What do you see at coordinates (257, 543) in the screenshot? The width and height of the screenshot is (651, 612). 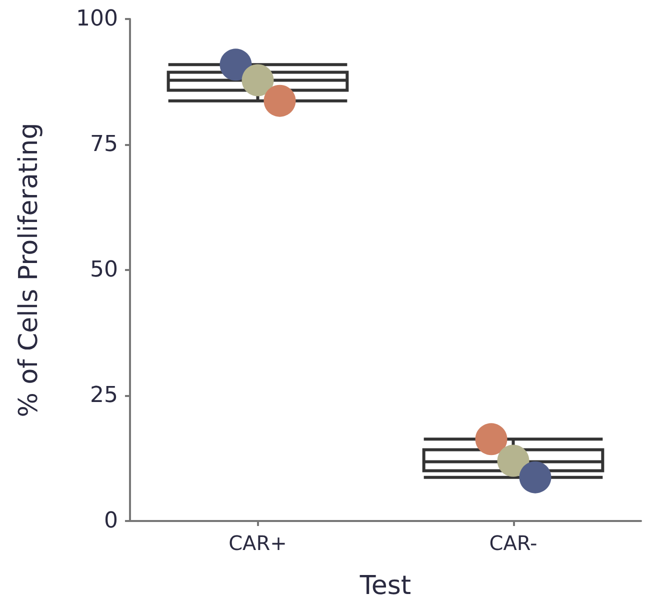 I see `x-tick-label: CAR+` at bounding box center [257, 543].